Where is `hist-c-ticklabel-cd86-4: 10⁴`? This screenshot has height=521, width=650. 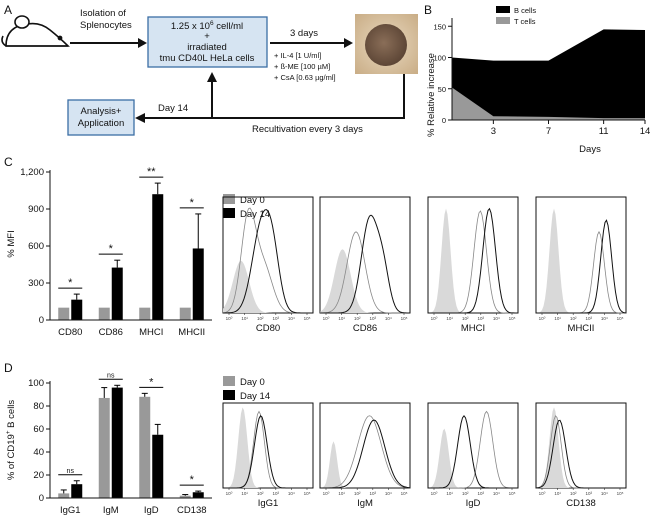 hist-c-ticklabel-cd86-4: 10⁴ is located at coordinates (388, 318).